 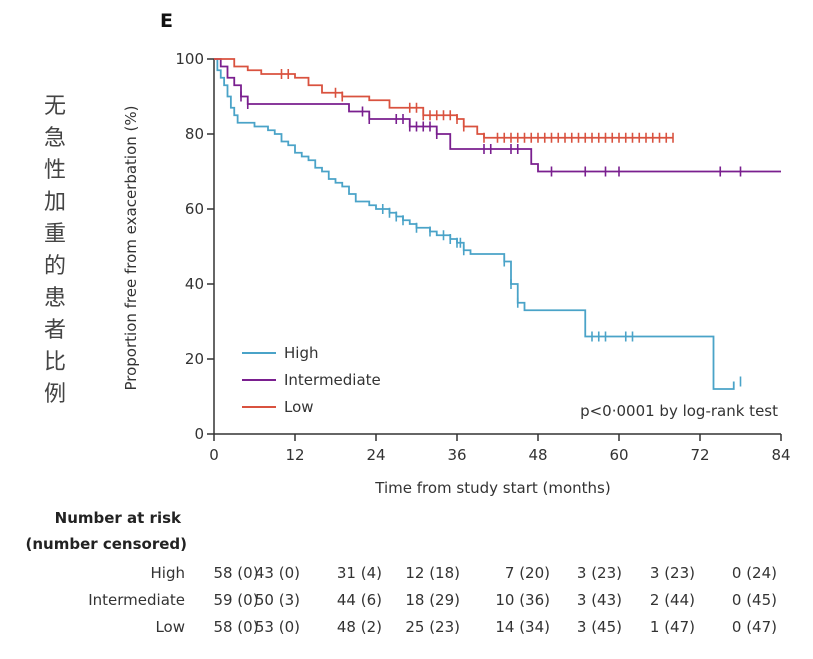 What do you see at coordinates (55, 138) in the screenshot?
I see `side-annotation-char: 急` at bounding box center [55, 138].